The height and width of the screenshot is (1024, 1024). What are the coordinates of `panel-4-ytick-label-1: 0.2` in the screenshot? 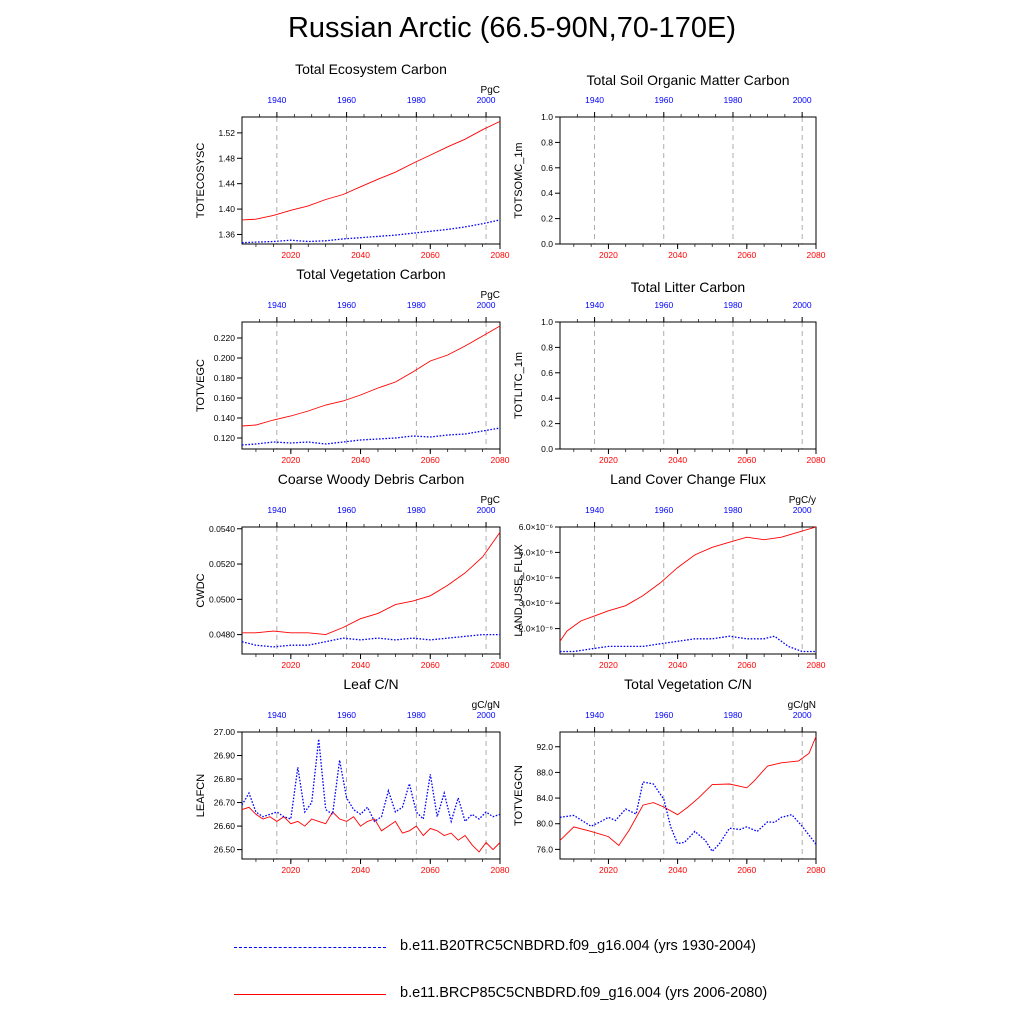 It's located at (547, 424).